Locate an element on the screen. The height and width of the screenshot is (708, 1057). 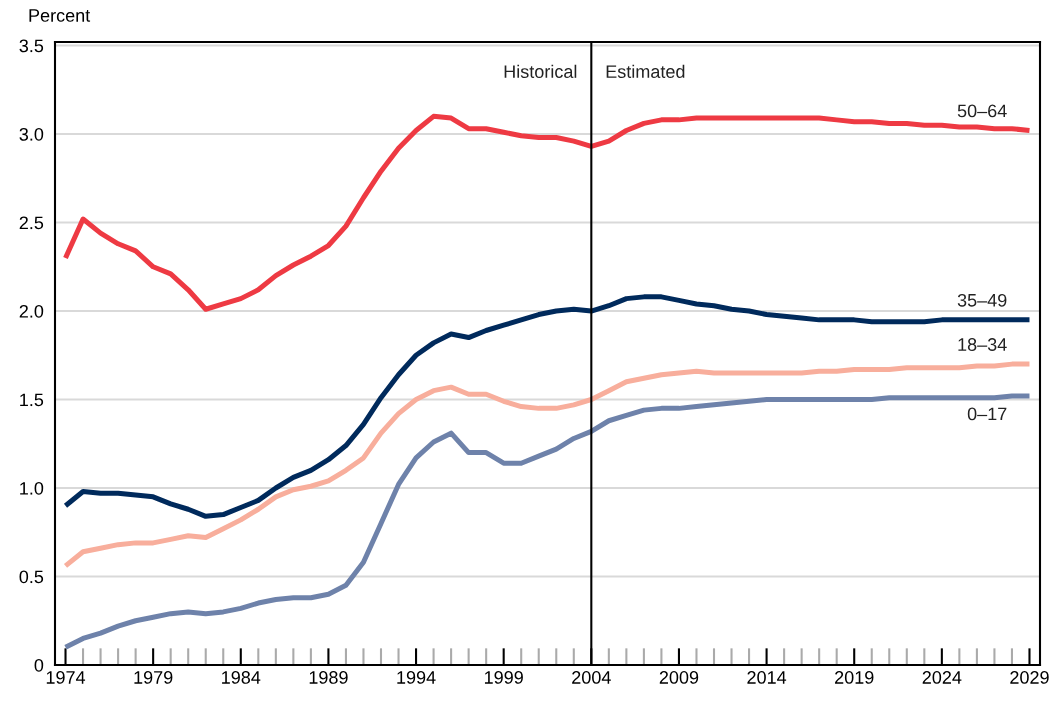
x-tick-label: 1984 is located at coordinates (241, 677).